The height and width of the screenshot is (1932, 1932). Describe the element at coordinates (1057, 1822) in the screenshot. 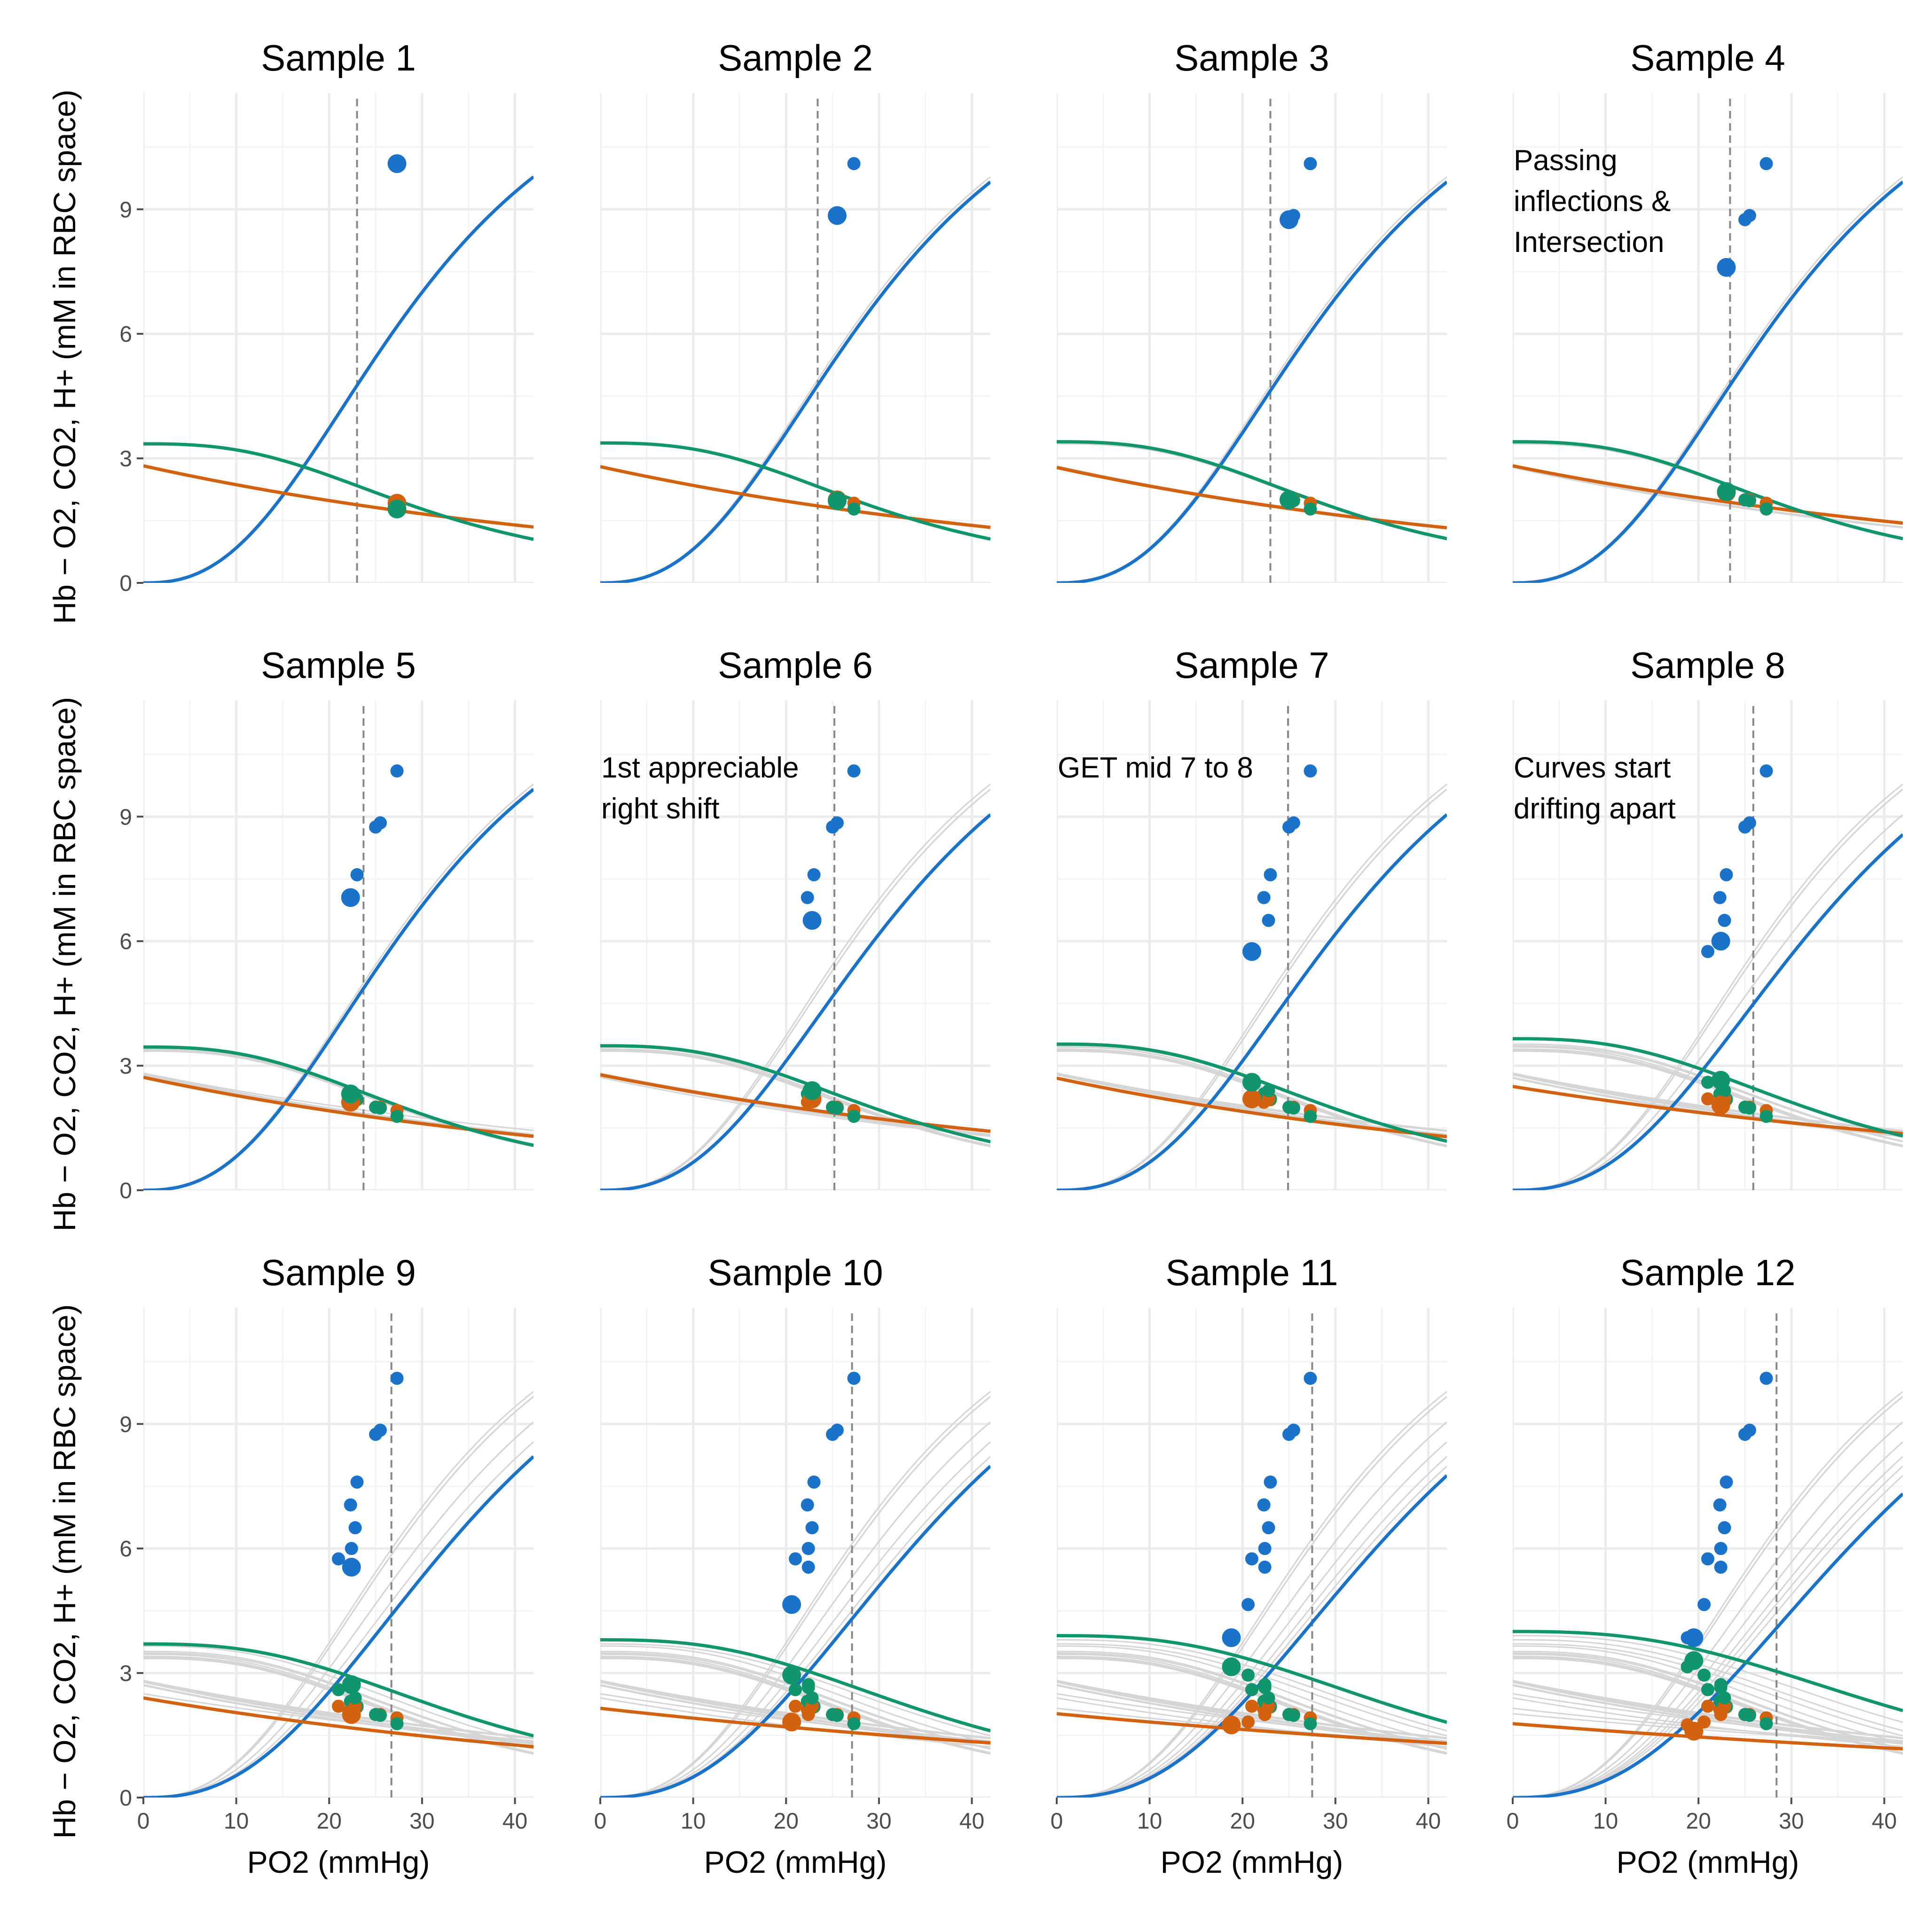

I see `x-tick-label: 0` at that location.